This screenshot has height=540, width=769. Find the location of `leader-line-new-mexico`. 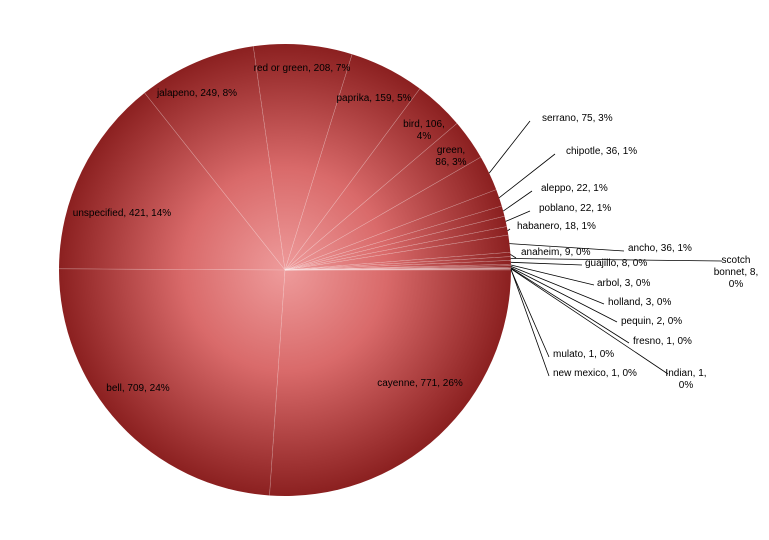

leader-line-new-mexico is located at coordinates (530, 323).